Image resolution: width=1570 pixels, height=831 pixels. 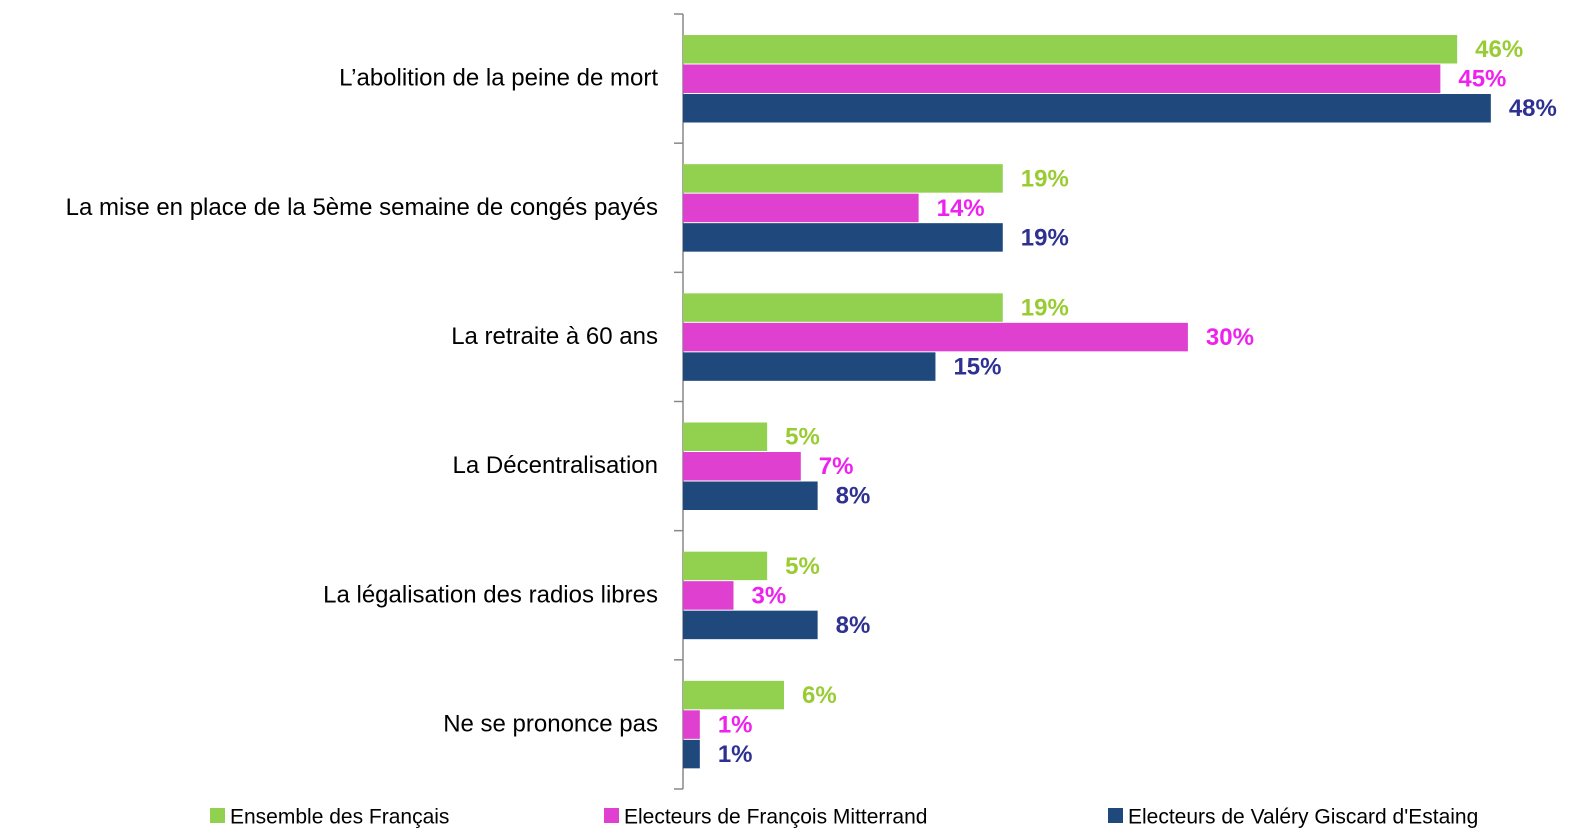 I want to click on legend-label: Ensemble des Français, so click(x=339, y=817).